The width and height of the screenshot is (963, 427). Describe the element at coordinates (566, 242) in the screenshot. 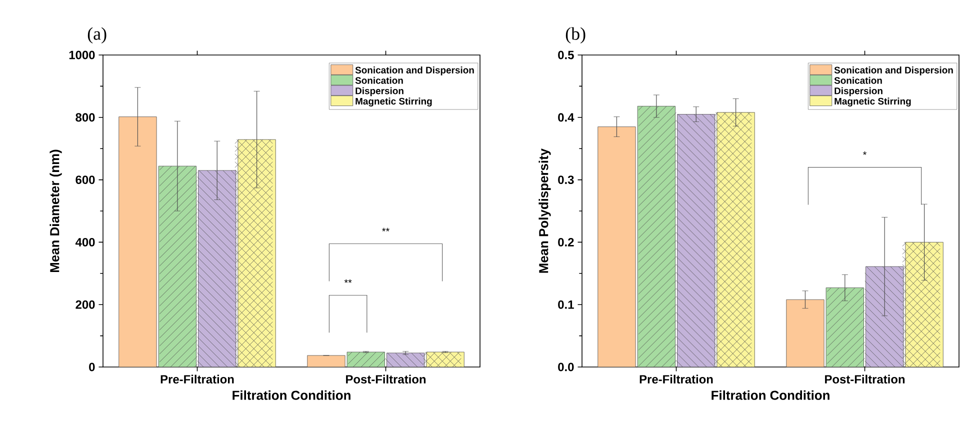

I see `y-tick-label: 0.2` at that location.